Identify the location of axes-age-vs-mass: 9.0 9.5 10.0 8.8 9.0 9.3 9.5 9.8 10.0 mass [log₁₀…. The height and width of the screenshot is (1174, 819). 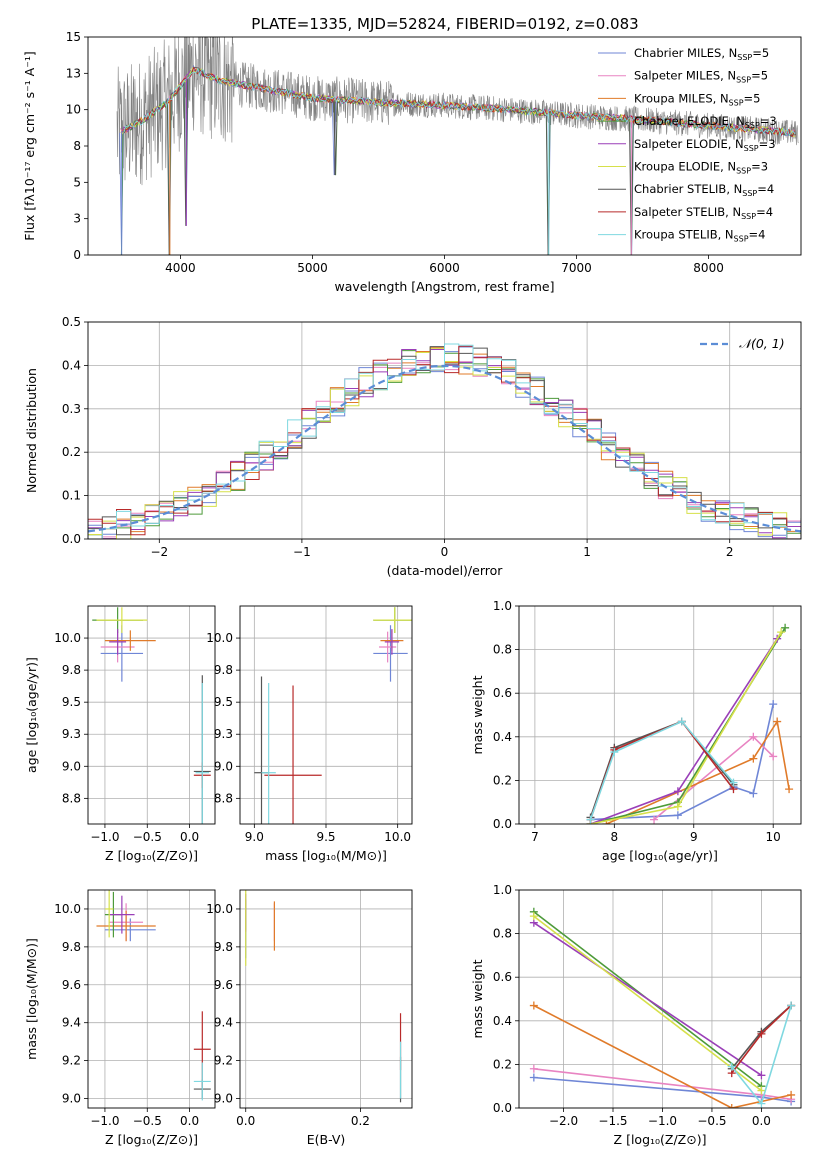
(309, 734).